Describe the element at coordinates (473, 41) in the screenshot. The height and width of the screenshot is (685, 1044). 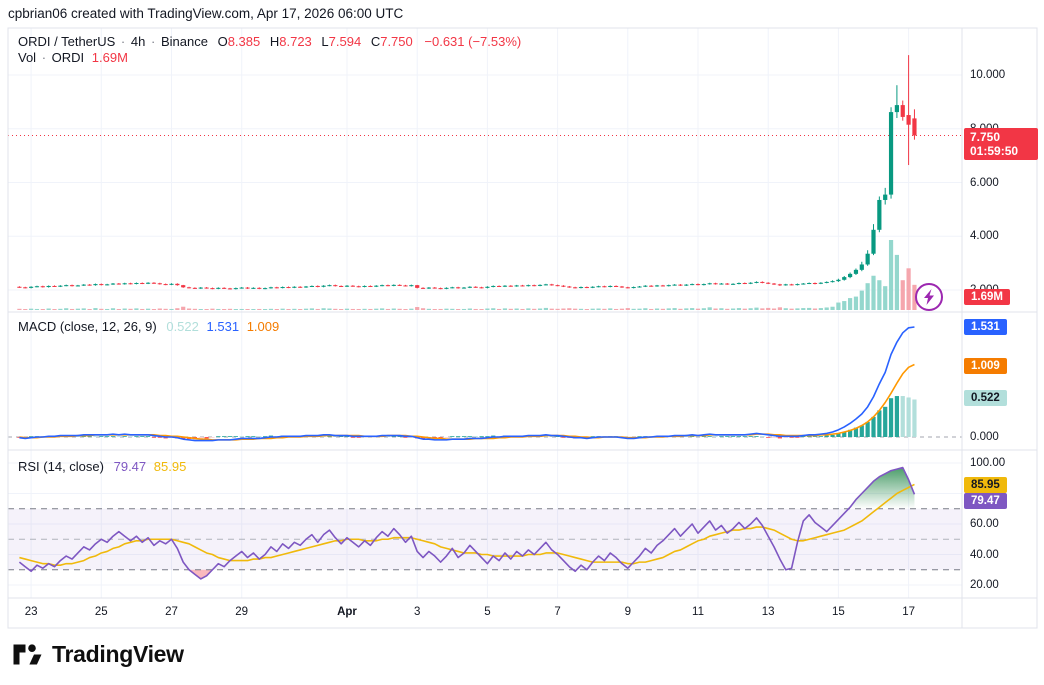
I see `change-value: −0.631 (−7.53%)` at that location.